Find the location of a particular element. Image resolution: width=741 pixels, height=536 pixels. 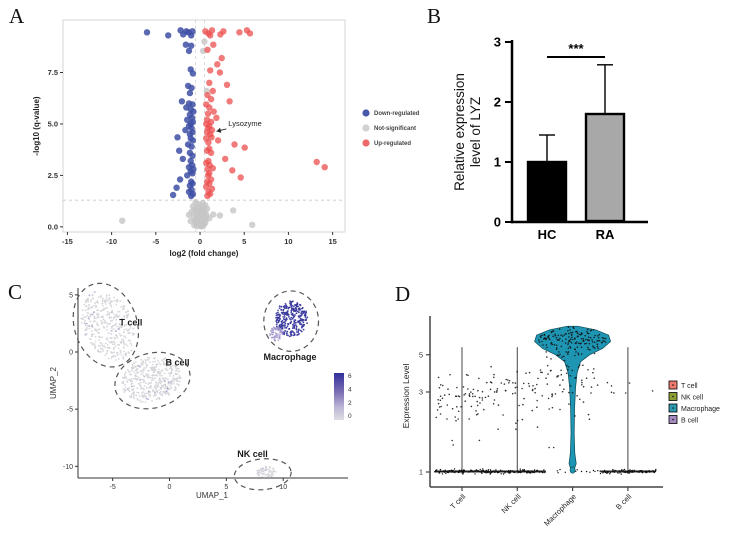

x-category-label: T cell is located at coordinates (457, 501).